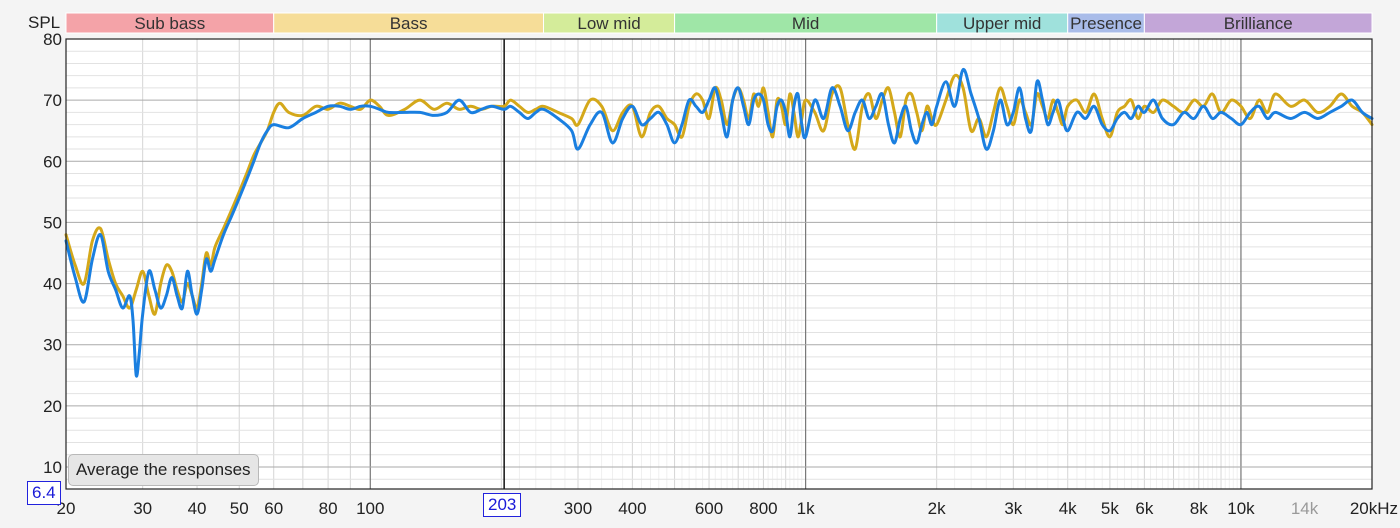 Image resolution: width=1400 pixels, height=528 pixels. Describe the element at coordinates (1013, 508) in the screenshot. I see `x-tick-3000: 3k` at that location.